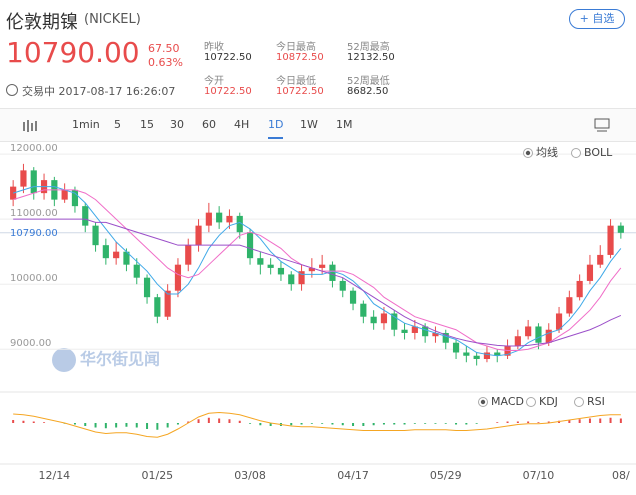 The image size is (636, 495). I want to click on overlay-radio, so click(576, 153).